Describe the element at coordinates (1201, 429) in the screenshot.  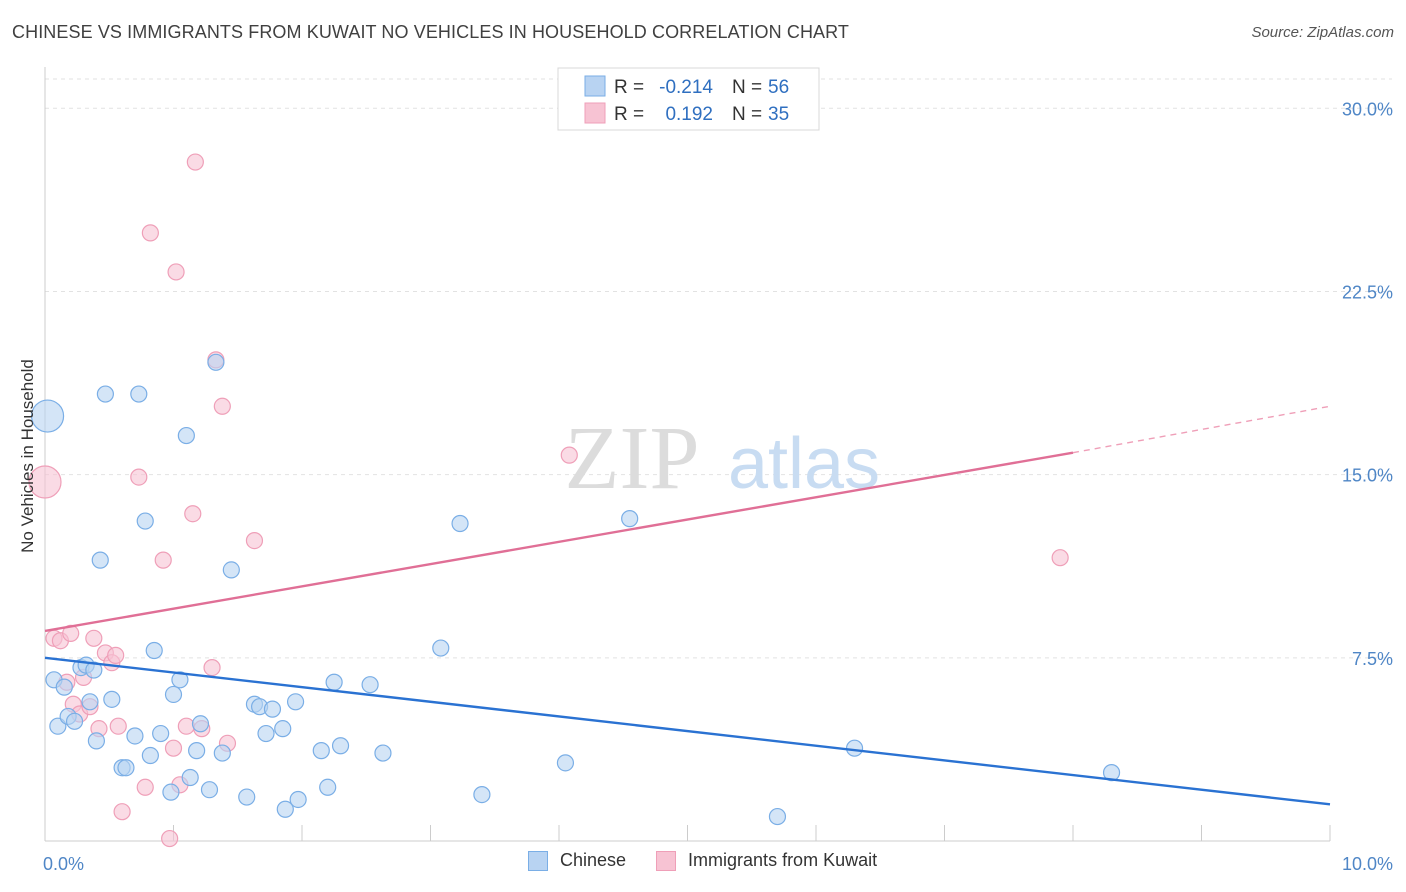
I see `kuwait-trend-extension` at that location.